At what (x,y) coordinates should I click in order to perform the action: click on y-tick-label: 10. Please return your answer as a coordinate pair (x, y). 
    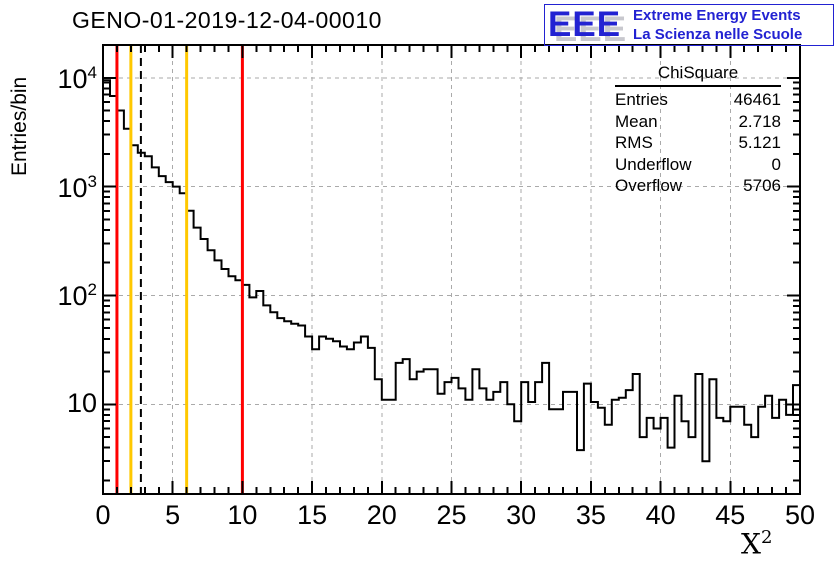
    Looking at the image, I should click on (65, 403).